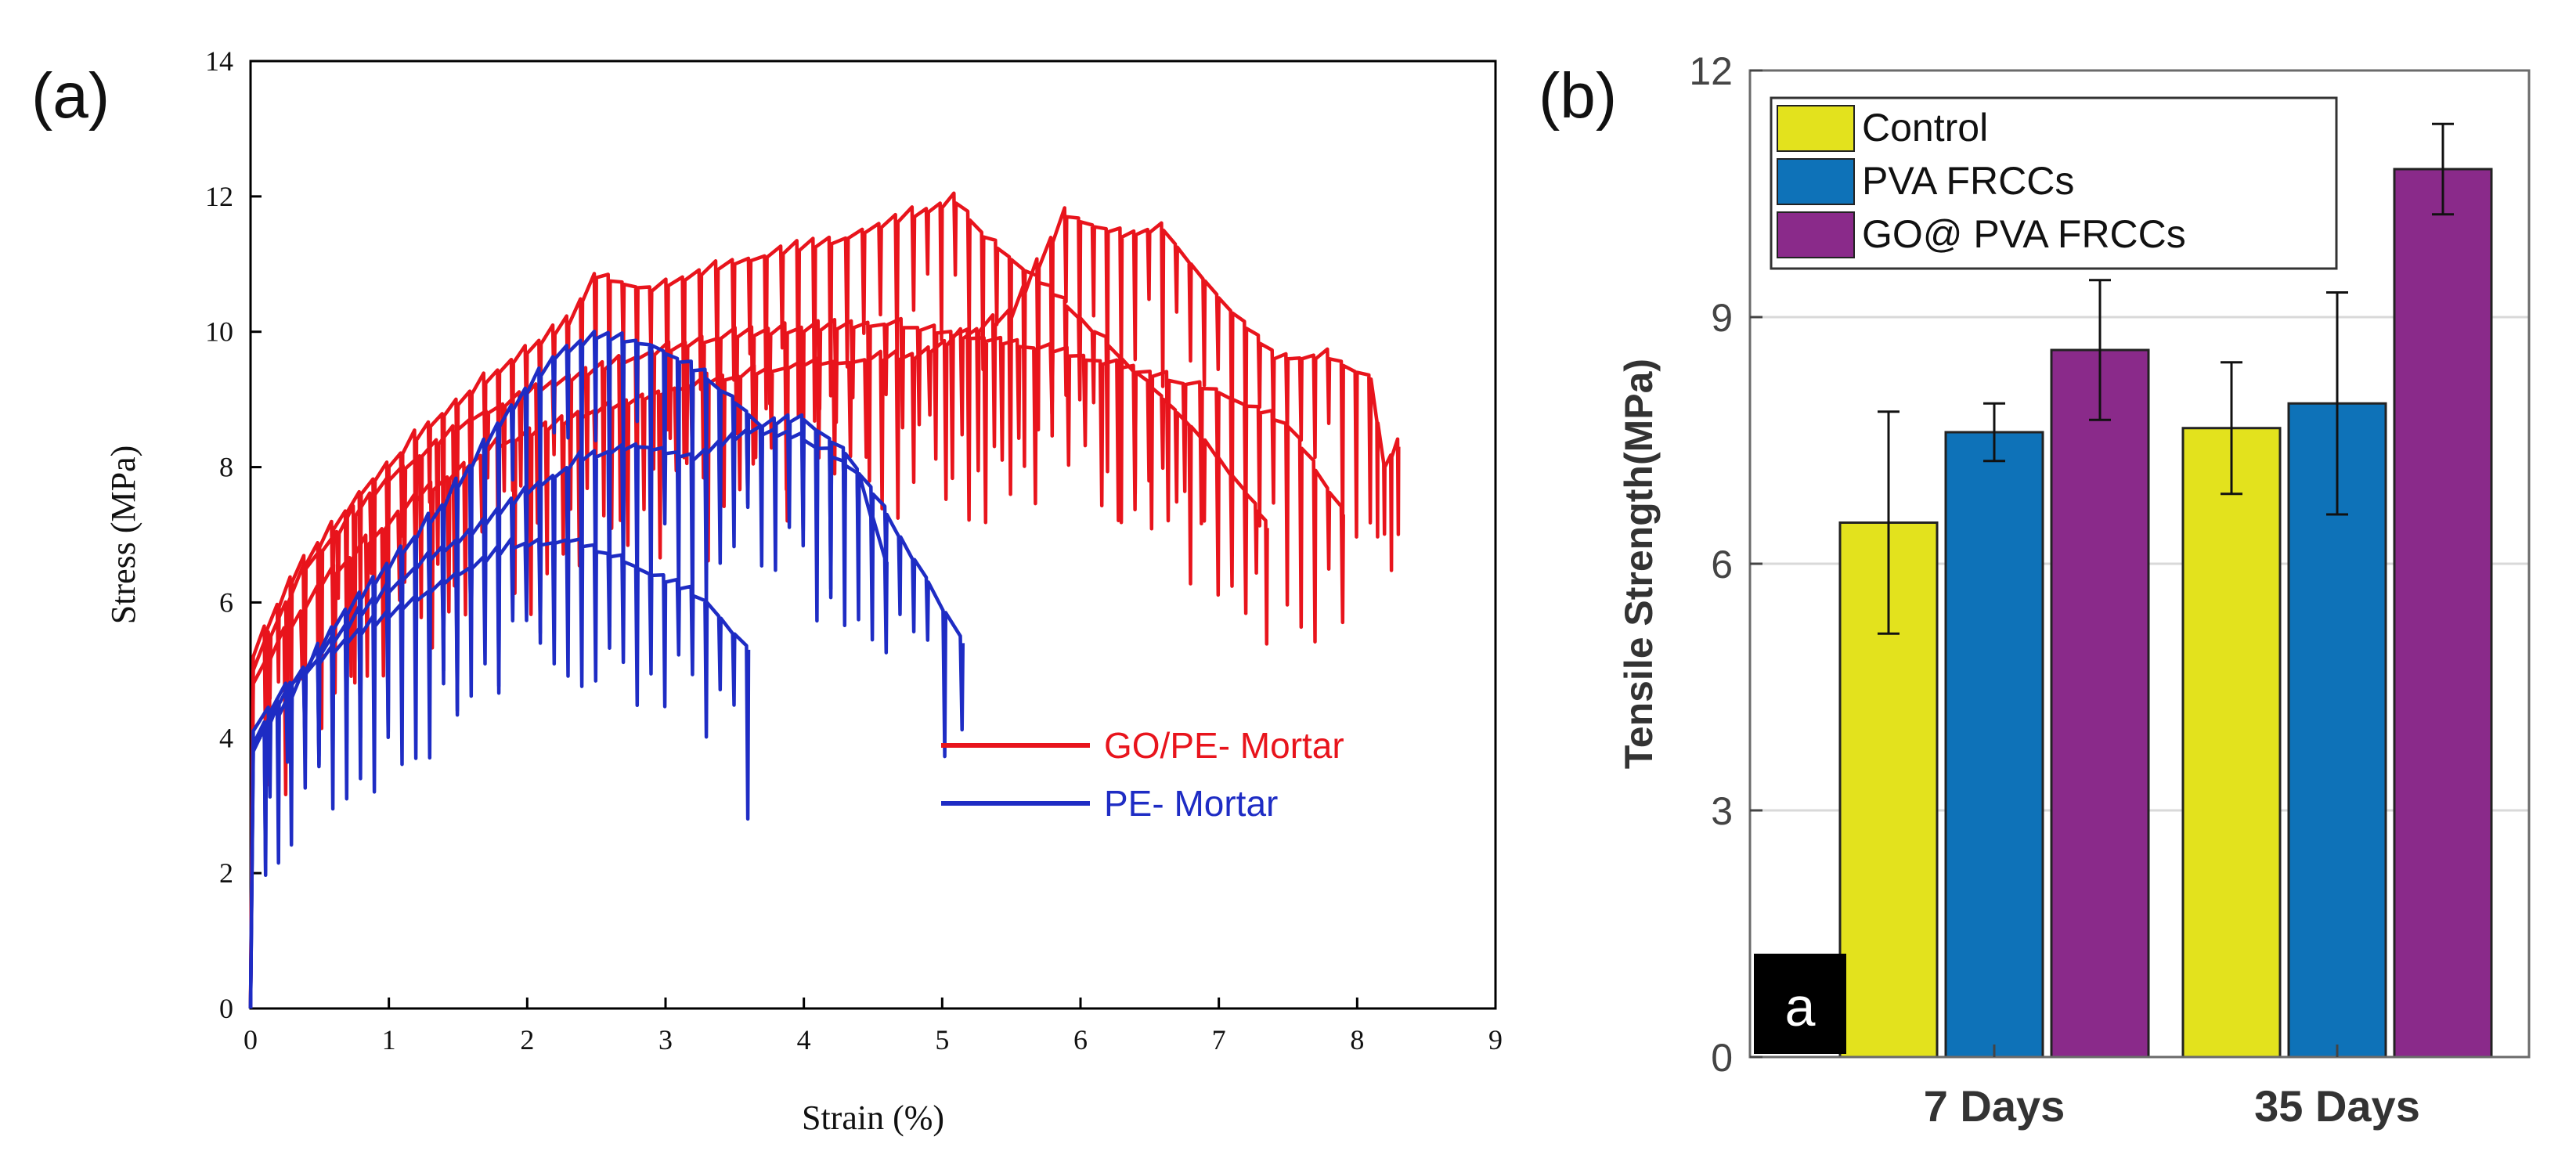 This screenshot has height=1169, width=2576. Describe the element at coordinates (1816, 181) in the screenshot. I see `legend-swatch-pva-frccs` at that location.